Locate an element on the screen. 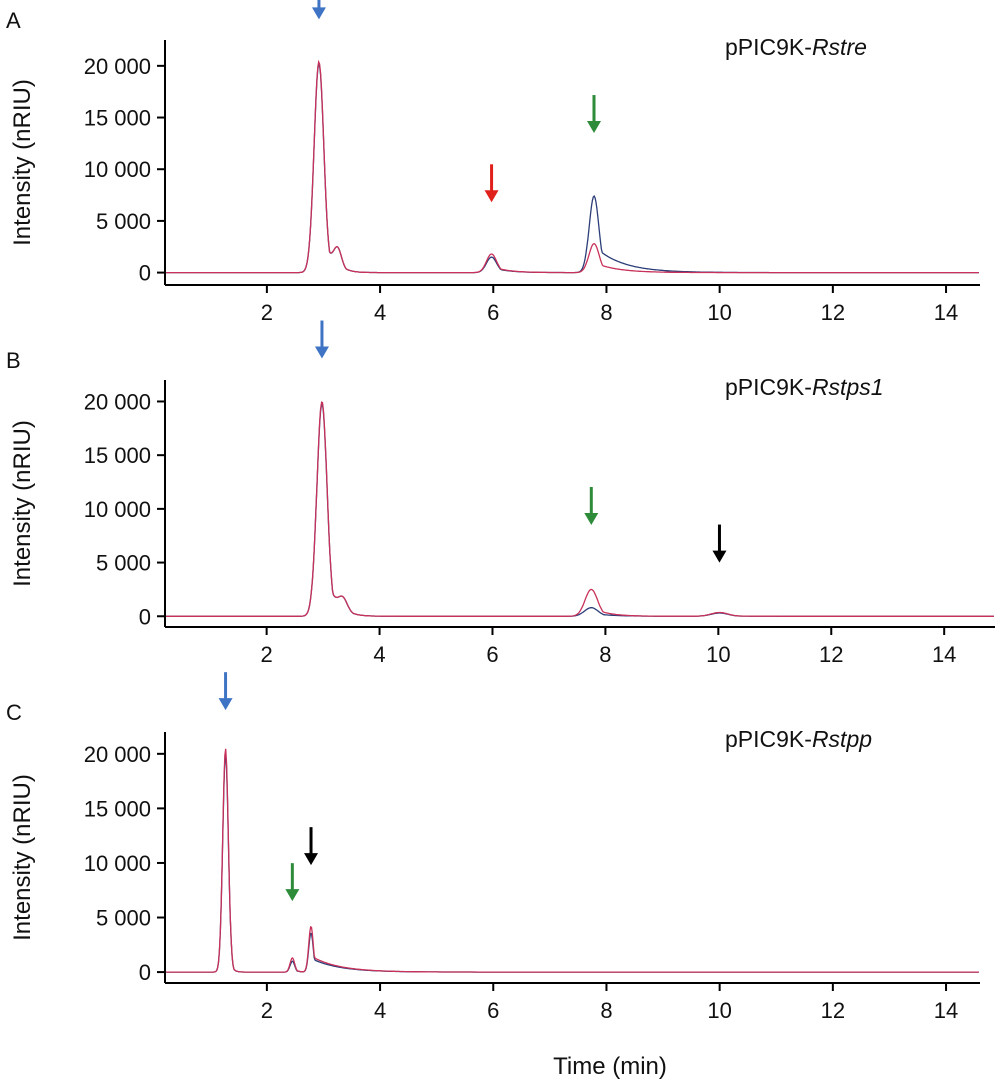  x-axis-label: Time (min) is located at coordinates (610, 1066).